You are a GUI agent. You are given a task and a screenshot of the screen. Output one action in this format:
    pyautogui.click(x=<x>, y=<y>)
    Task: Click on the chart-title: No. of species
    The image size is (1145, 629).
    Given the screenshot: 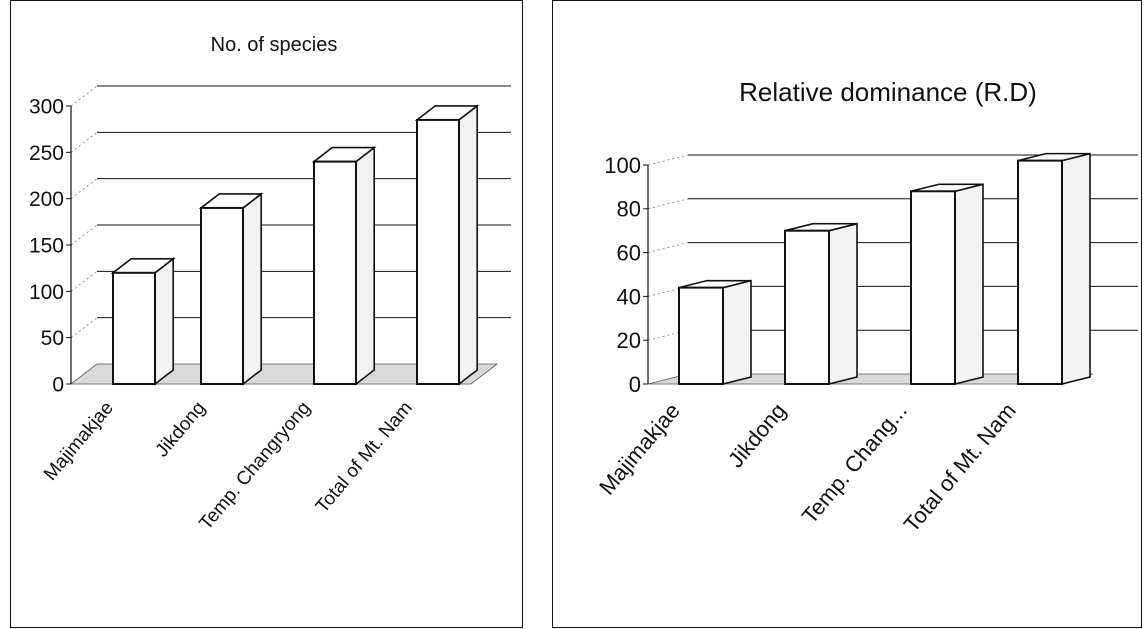 What is the action you would take?
    pyautogui.click(x=274, y=45)
    